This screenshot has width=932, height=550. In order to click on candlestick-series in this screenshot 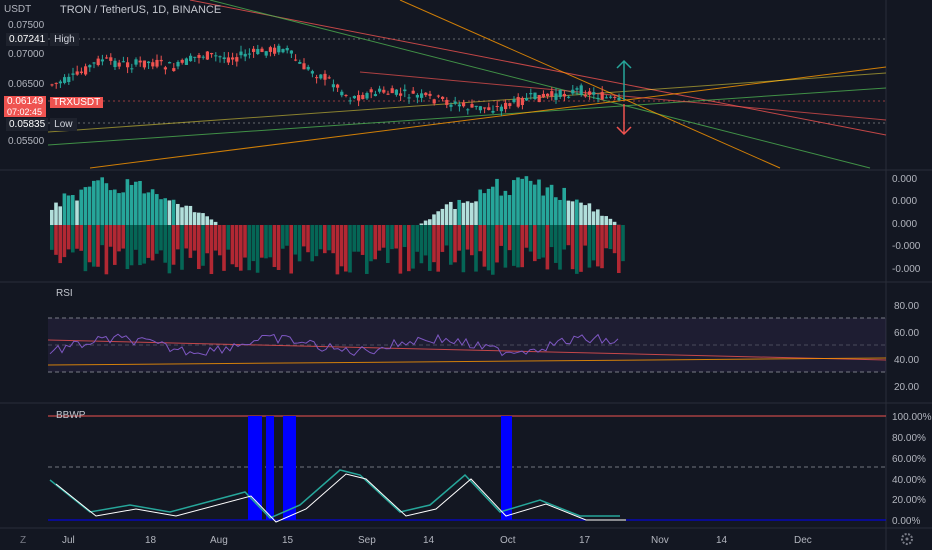, I will do `click(335, 79)`.